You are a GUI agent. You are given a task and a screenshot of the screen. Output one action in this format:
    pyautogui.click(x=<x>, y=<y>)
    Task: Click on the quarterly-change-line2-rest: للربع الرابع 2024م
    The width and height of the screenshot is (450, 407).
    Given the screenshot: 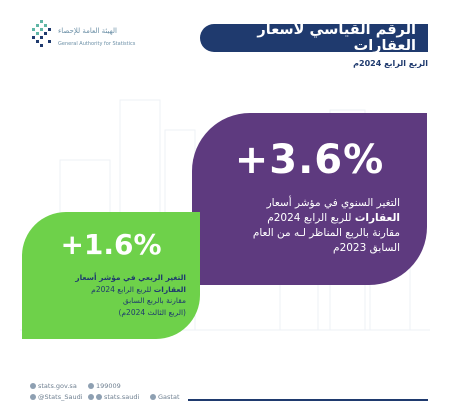 What is the action you would take?
    pyautogui.click(x=122, y=289)
    